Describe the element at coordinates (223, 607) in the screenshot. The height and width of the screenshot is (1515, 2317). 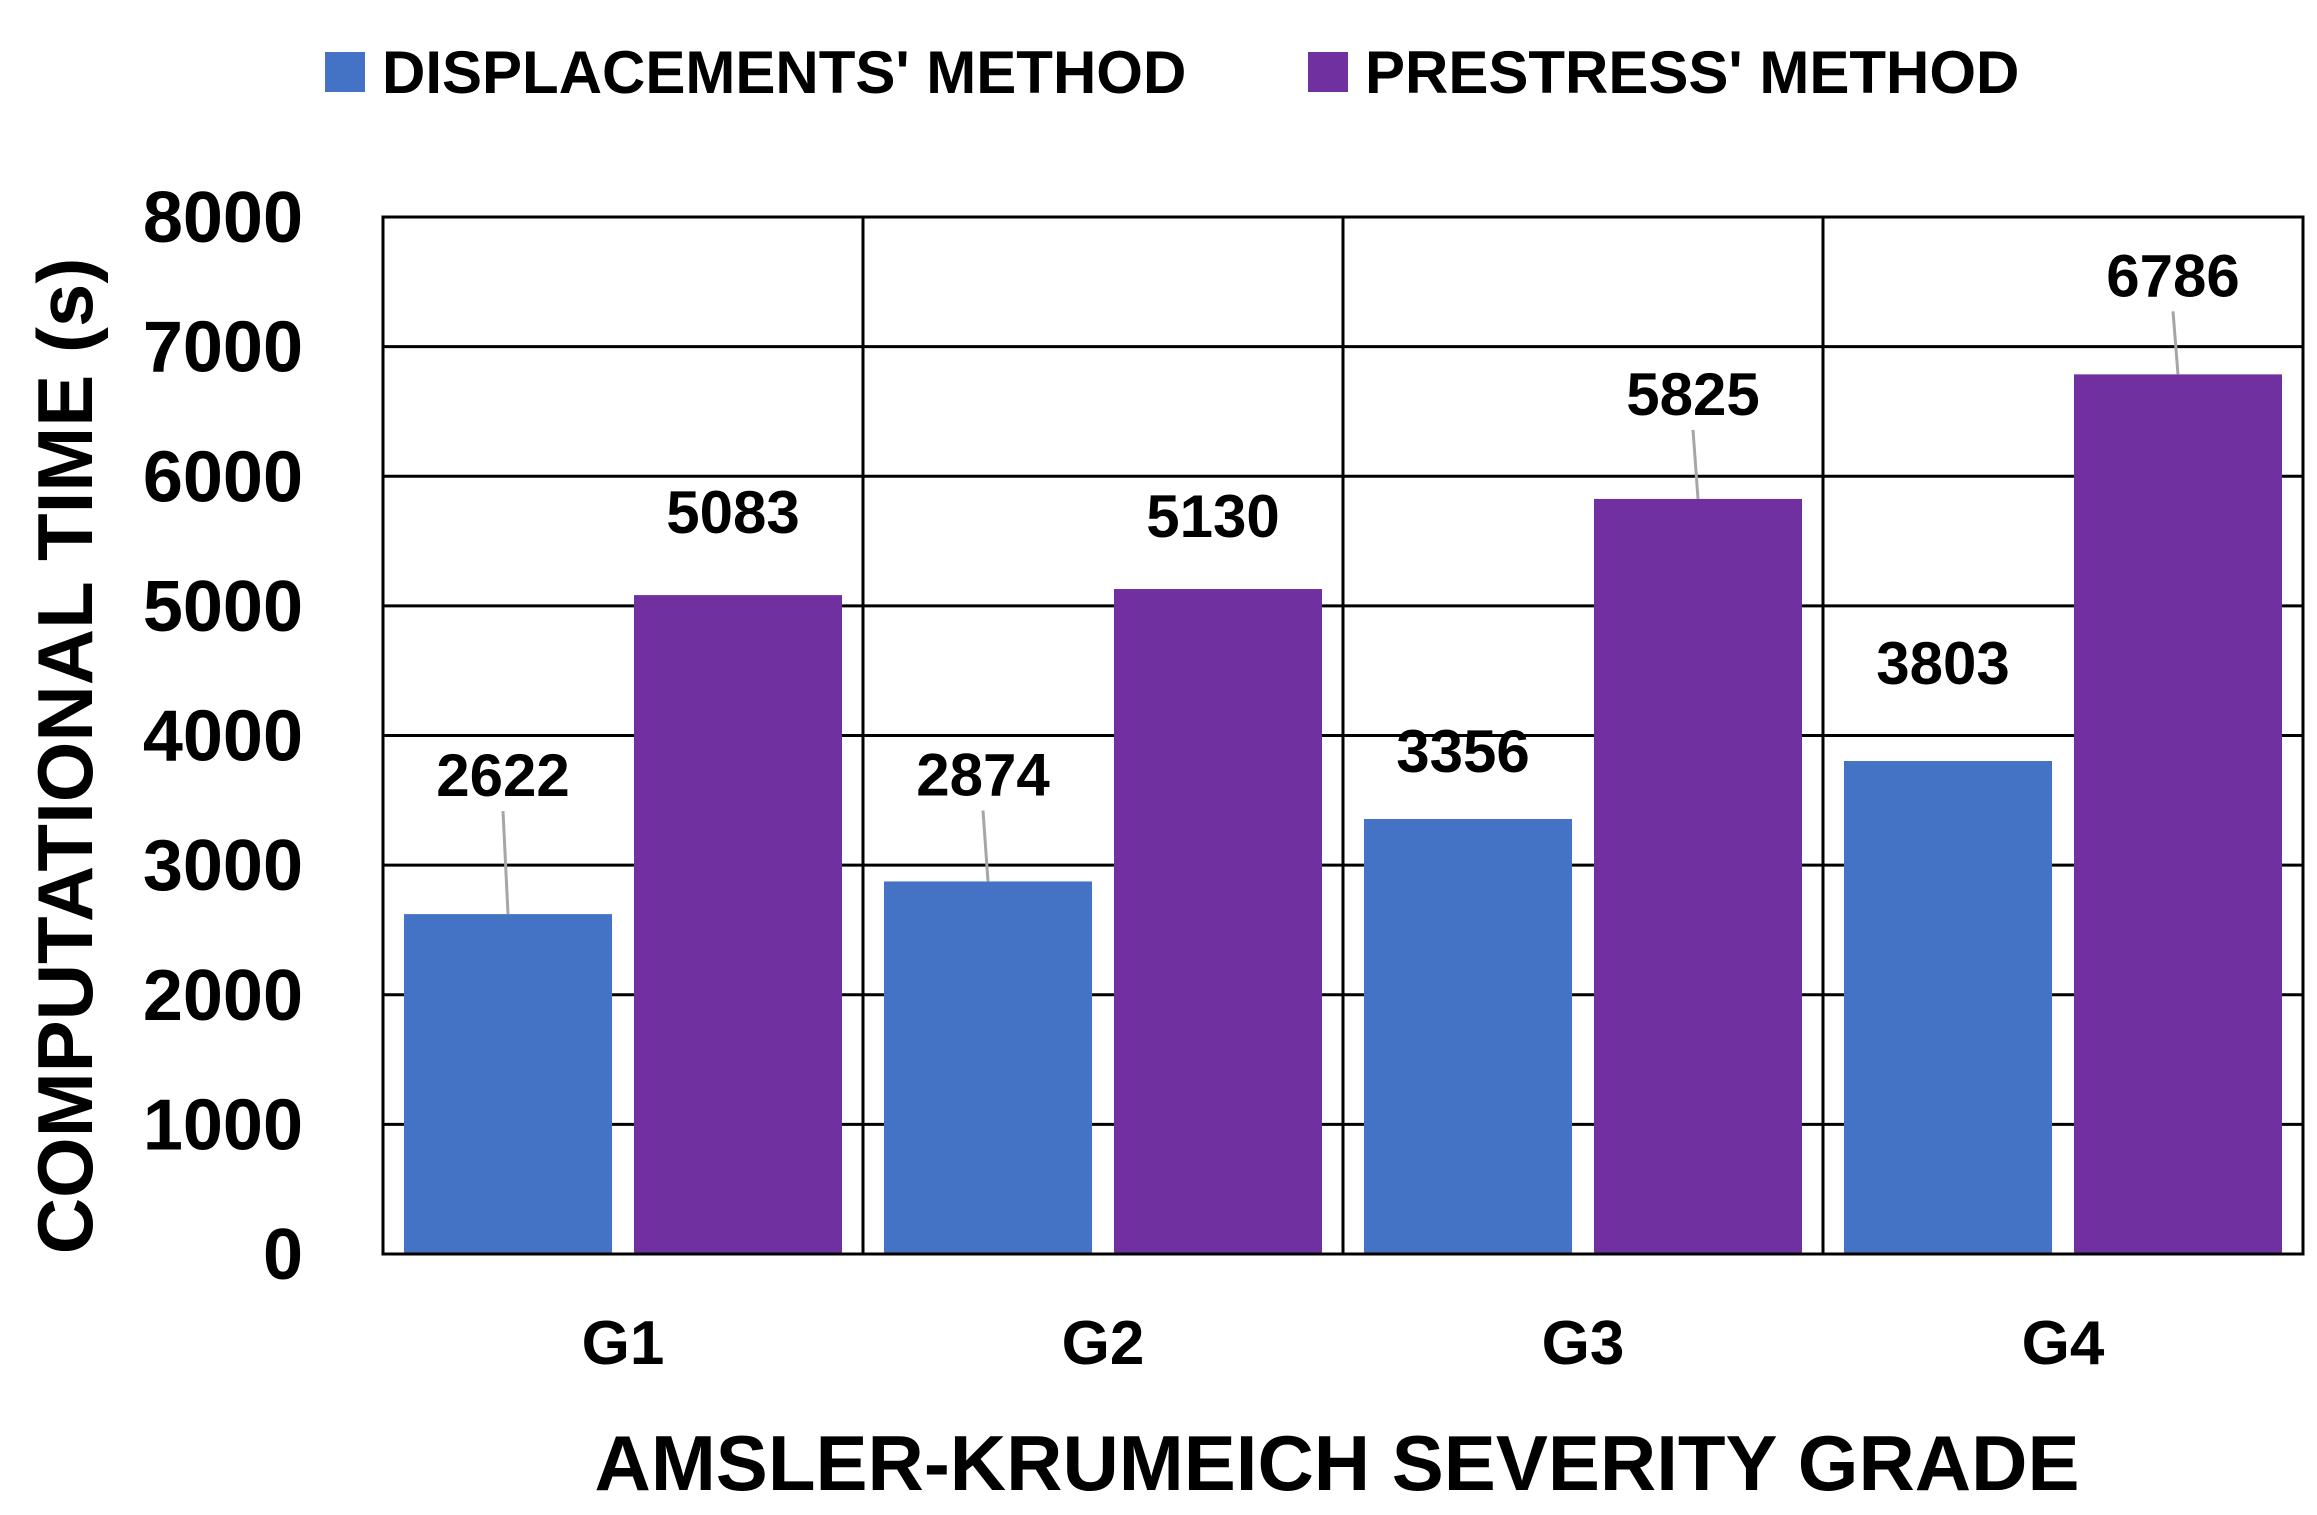
I see `y-tick-label-5000: 5000` at that location.